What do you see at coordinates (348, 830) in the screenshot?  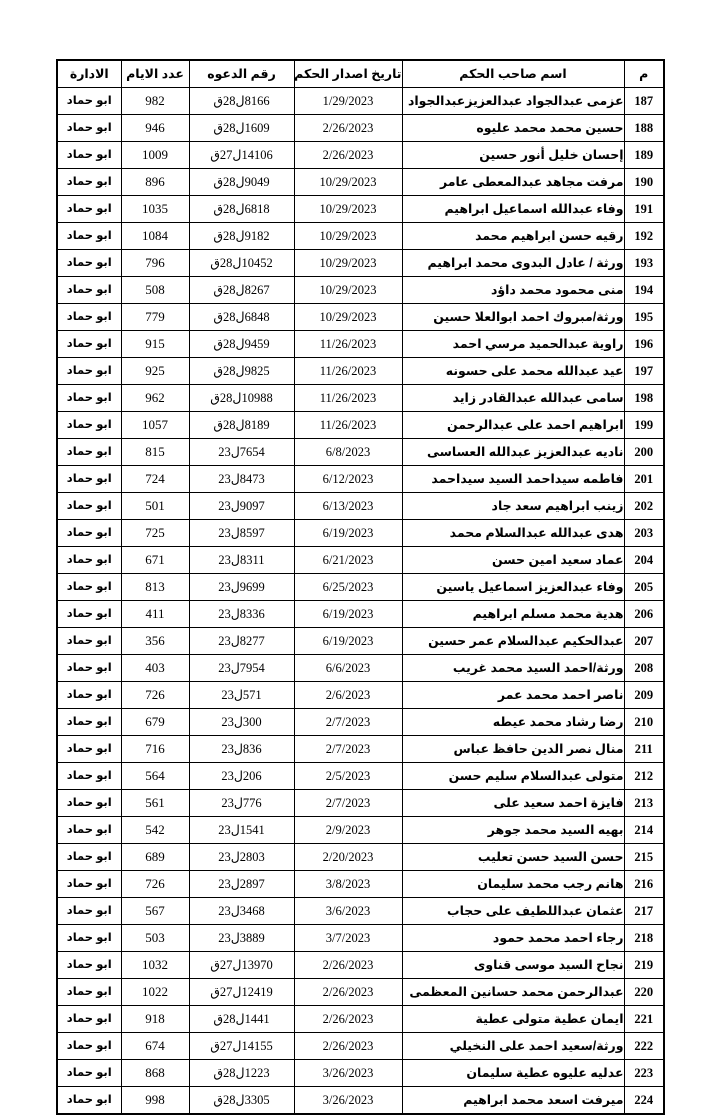 I see `cell-date: 2/9/2023` at bounding box center [348, 830].